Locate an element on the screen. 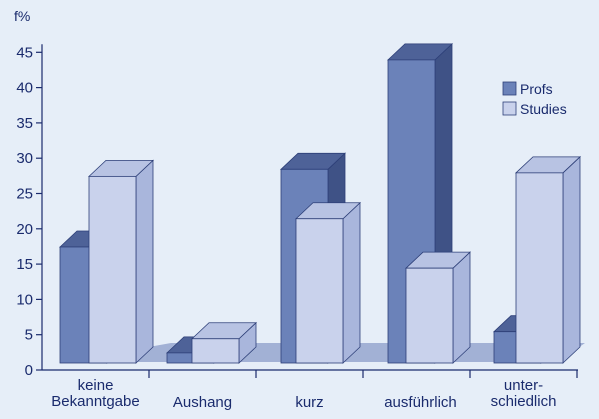 The image size is (599, 419). bar-studies-2-side is located at coordinates (351, 282).